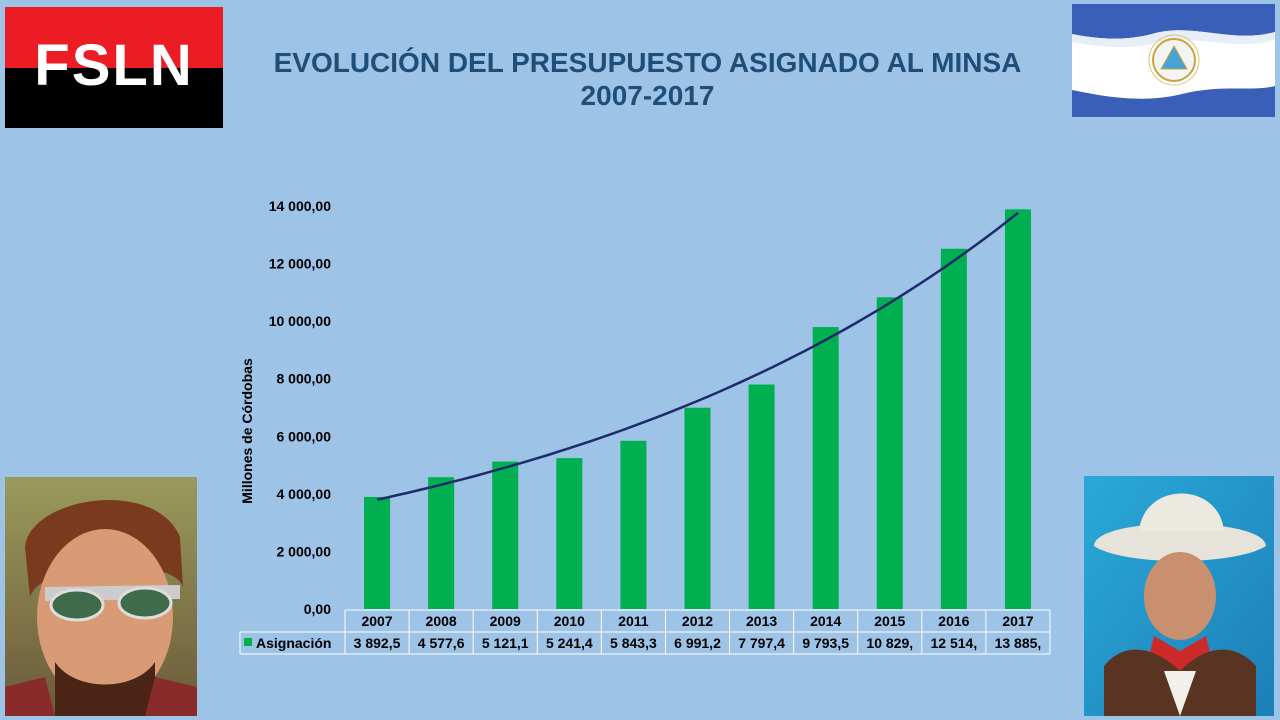 Image resolution: width=1280 pixels, height=720 pixels. What do you see at coordinates (761, 643) in the screenshot?
I see `table-value: 7 797,4` at bounding box center [761, 643].